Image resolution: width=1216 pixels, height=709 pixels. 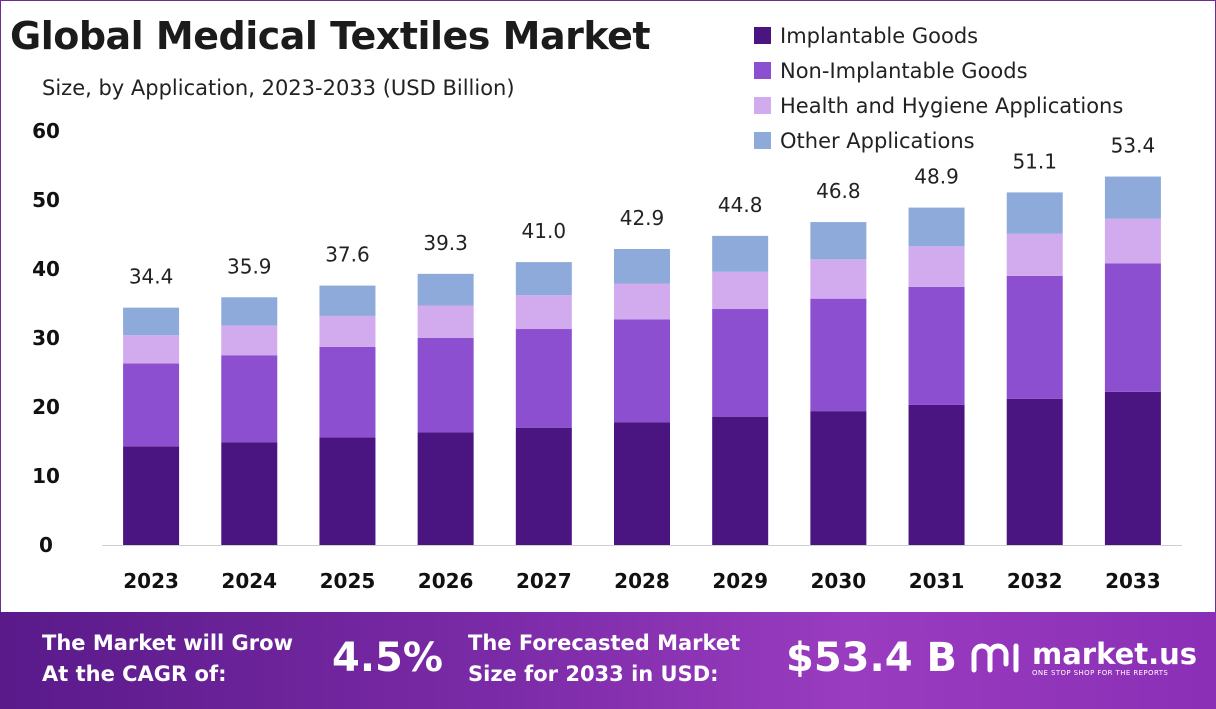 I want to click on cagr-label-line1: The Market will Grow, so click(x=167, y=643).